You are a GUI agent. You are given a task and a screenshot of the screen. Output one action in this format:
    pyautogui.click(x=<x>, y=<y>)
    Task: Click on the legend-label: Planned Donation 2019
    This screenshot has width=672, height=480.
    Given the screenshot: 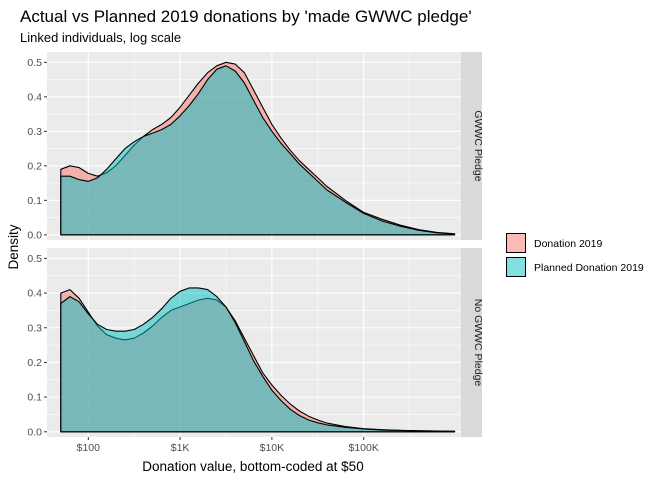 What is the action you would take?
    pyautogui.click(x=589, y=268)
    